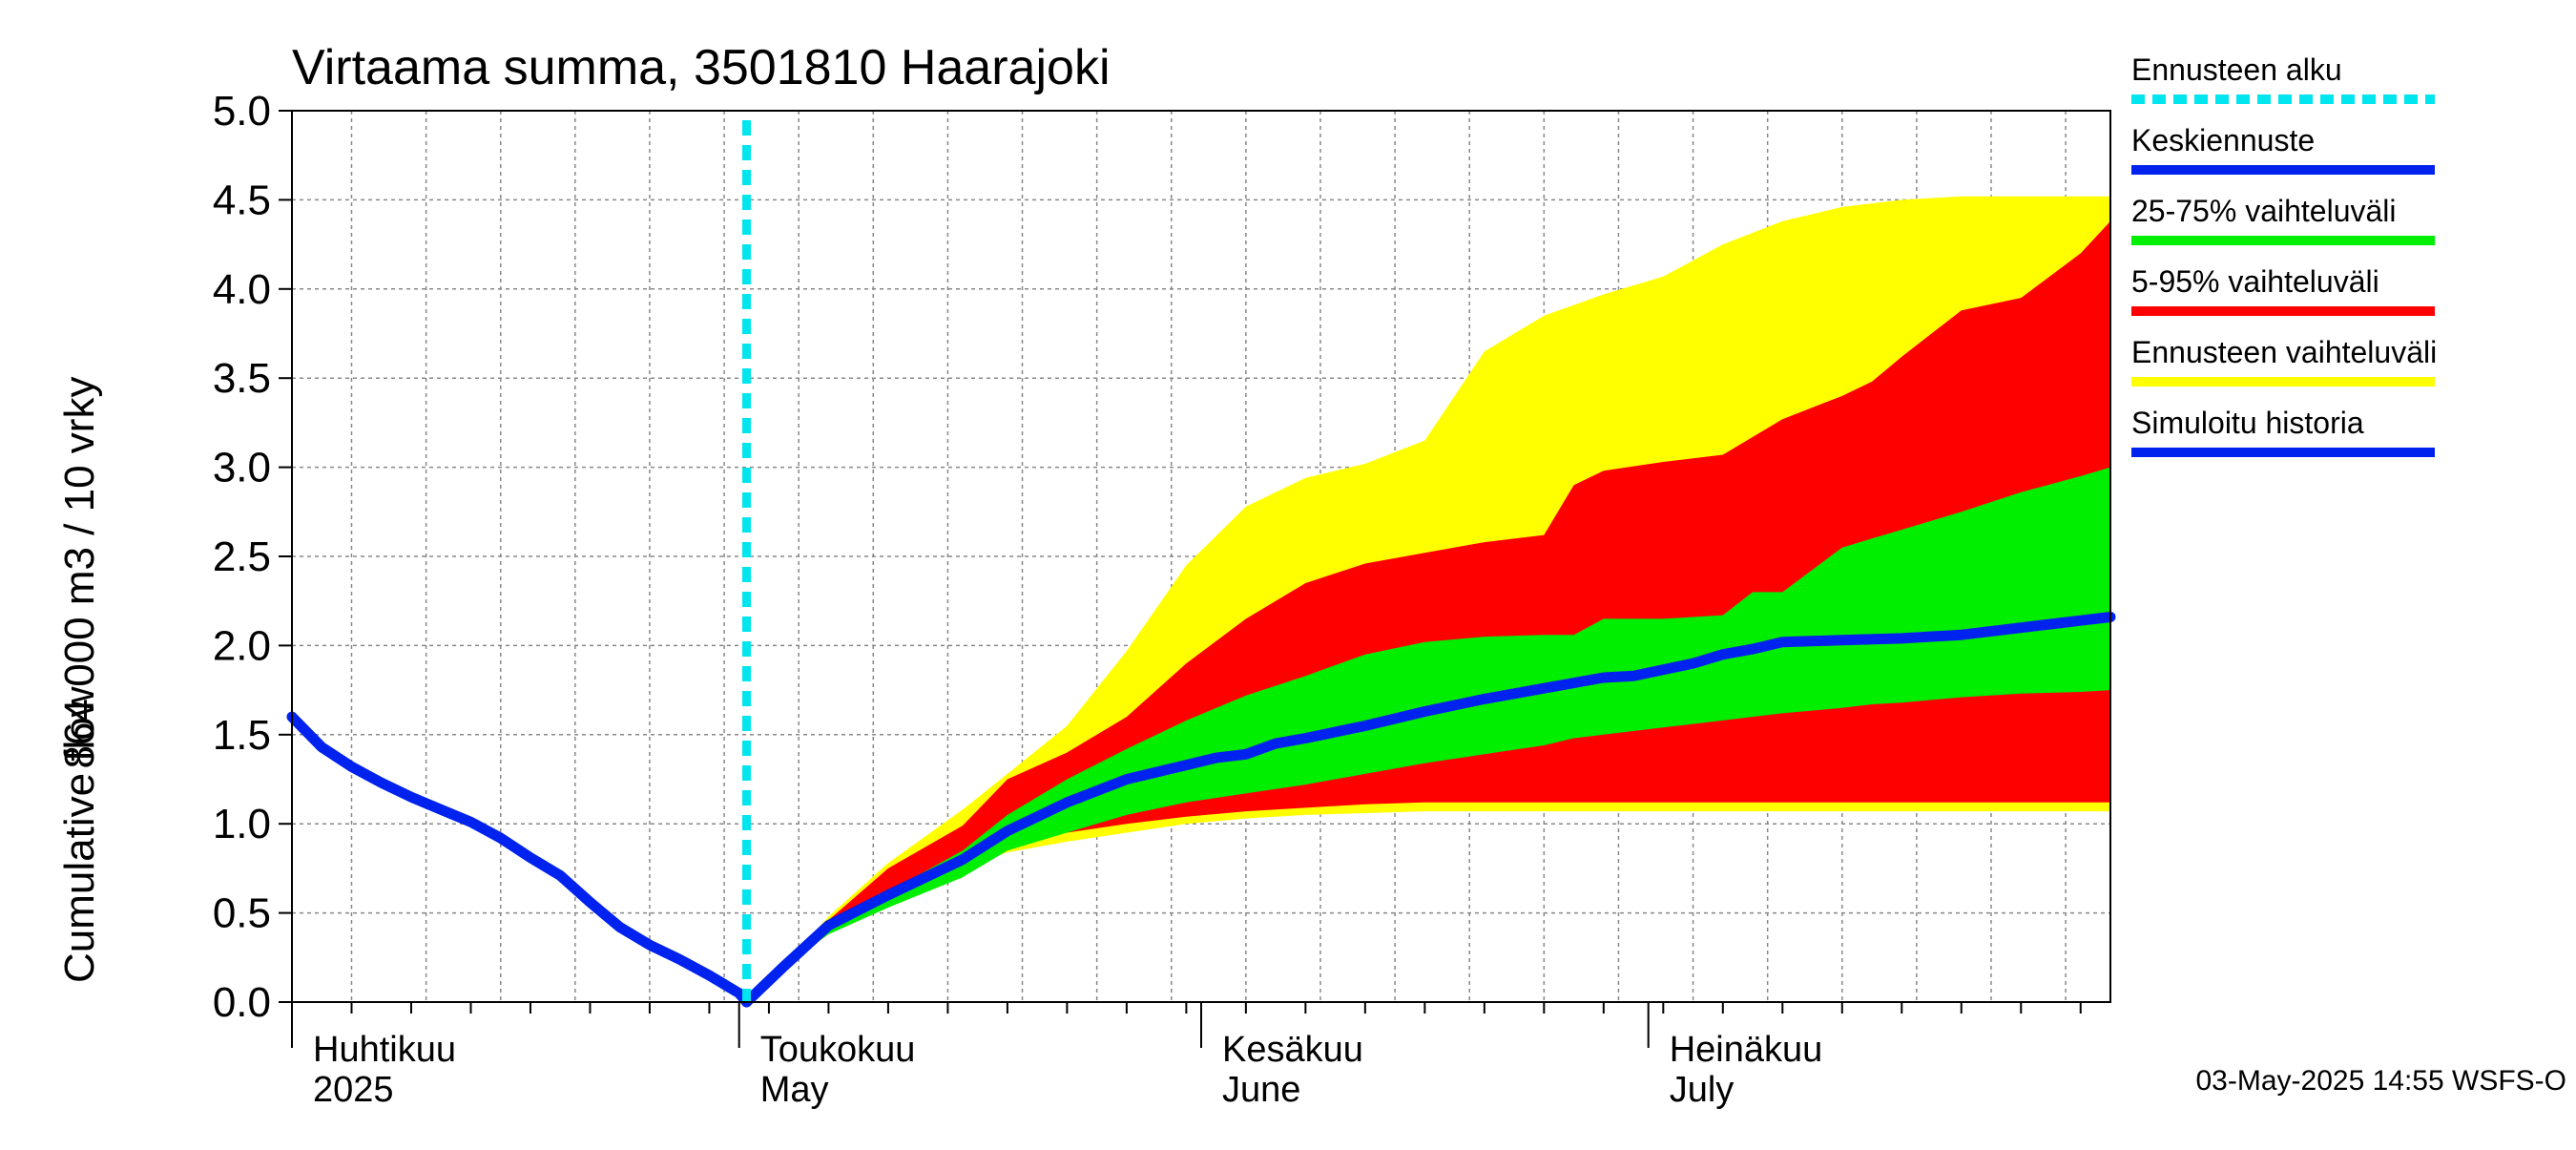 The image size is (2576, 1150). I want to click on legend-label: Keskiennuste, so click(2223, 140).